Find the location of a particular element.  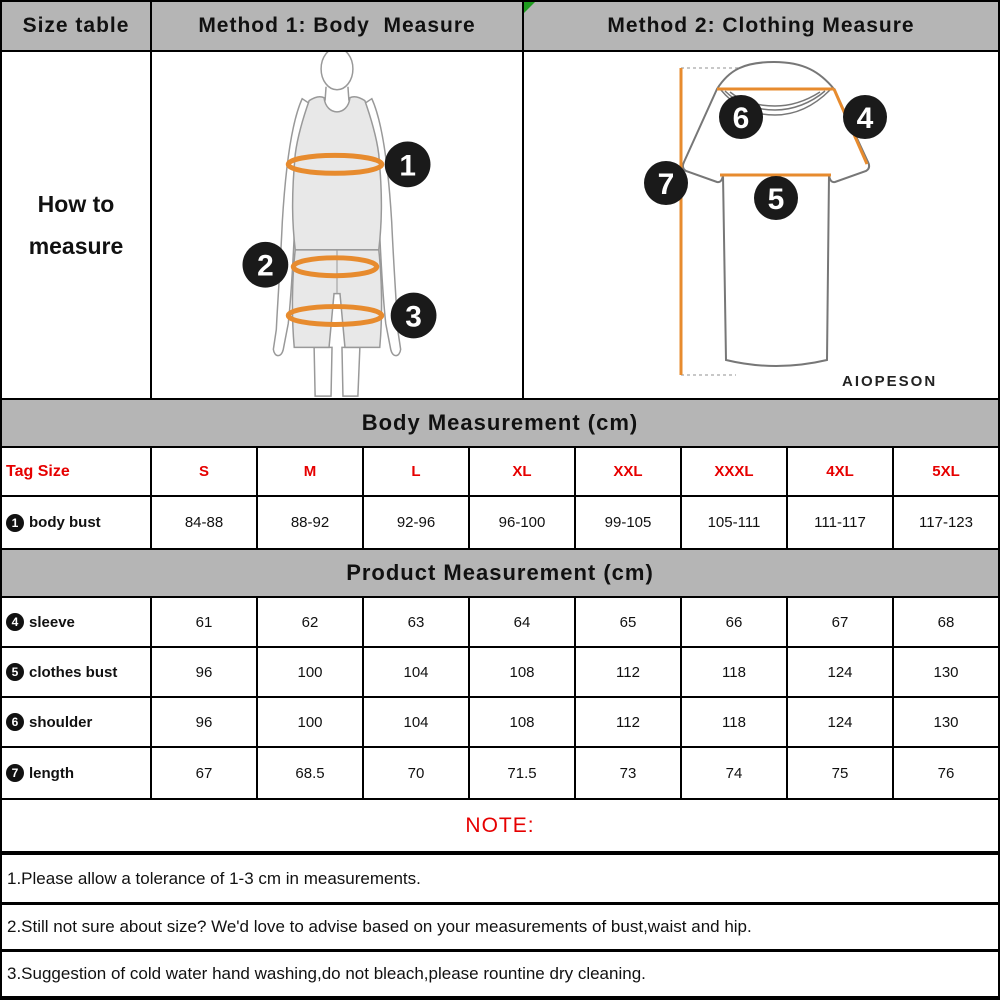

table-cell: 68.5 is located at coordinates (309, 773).